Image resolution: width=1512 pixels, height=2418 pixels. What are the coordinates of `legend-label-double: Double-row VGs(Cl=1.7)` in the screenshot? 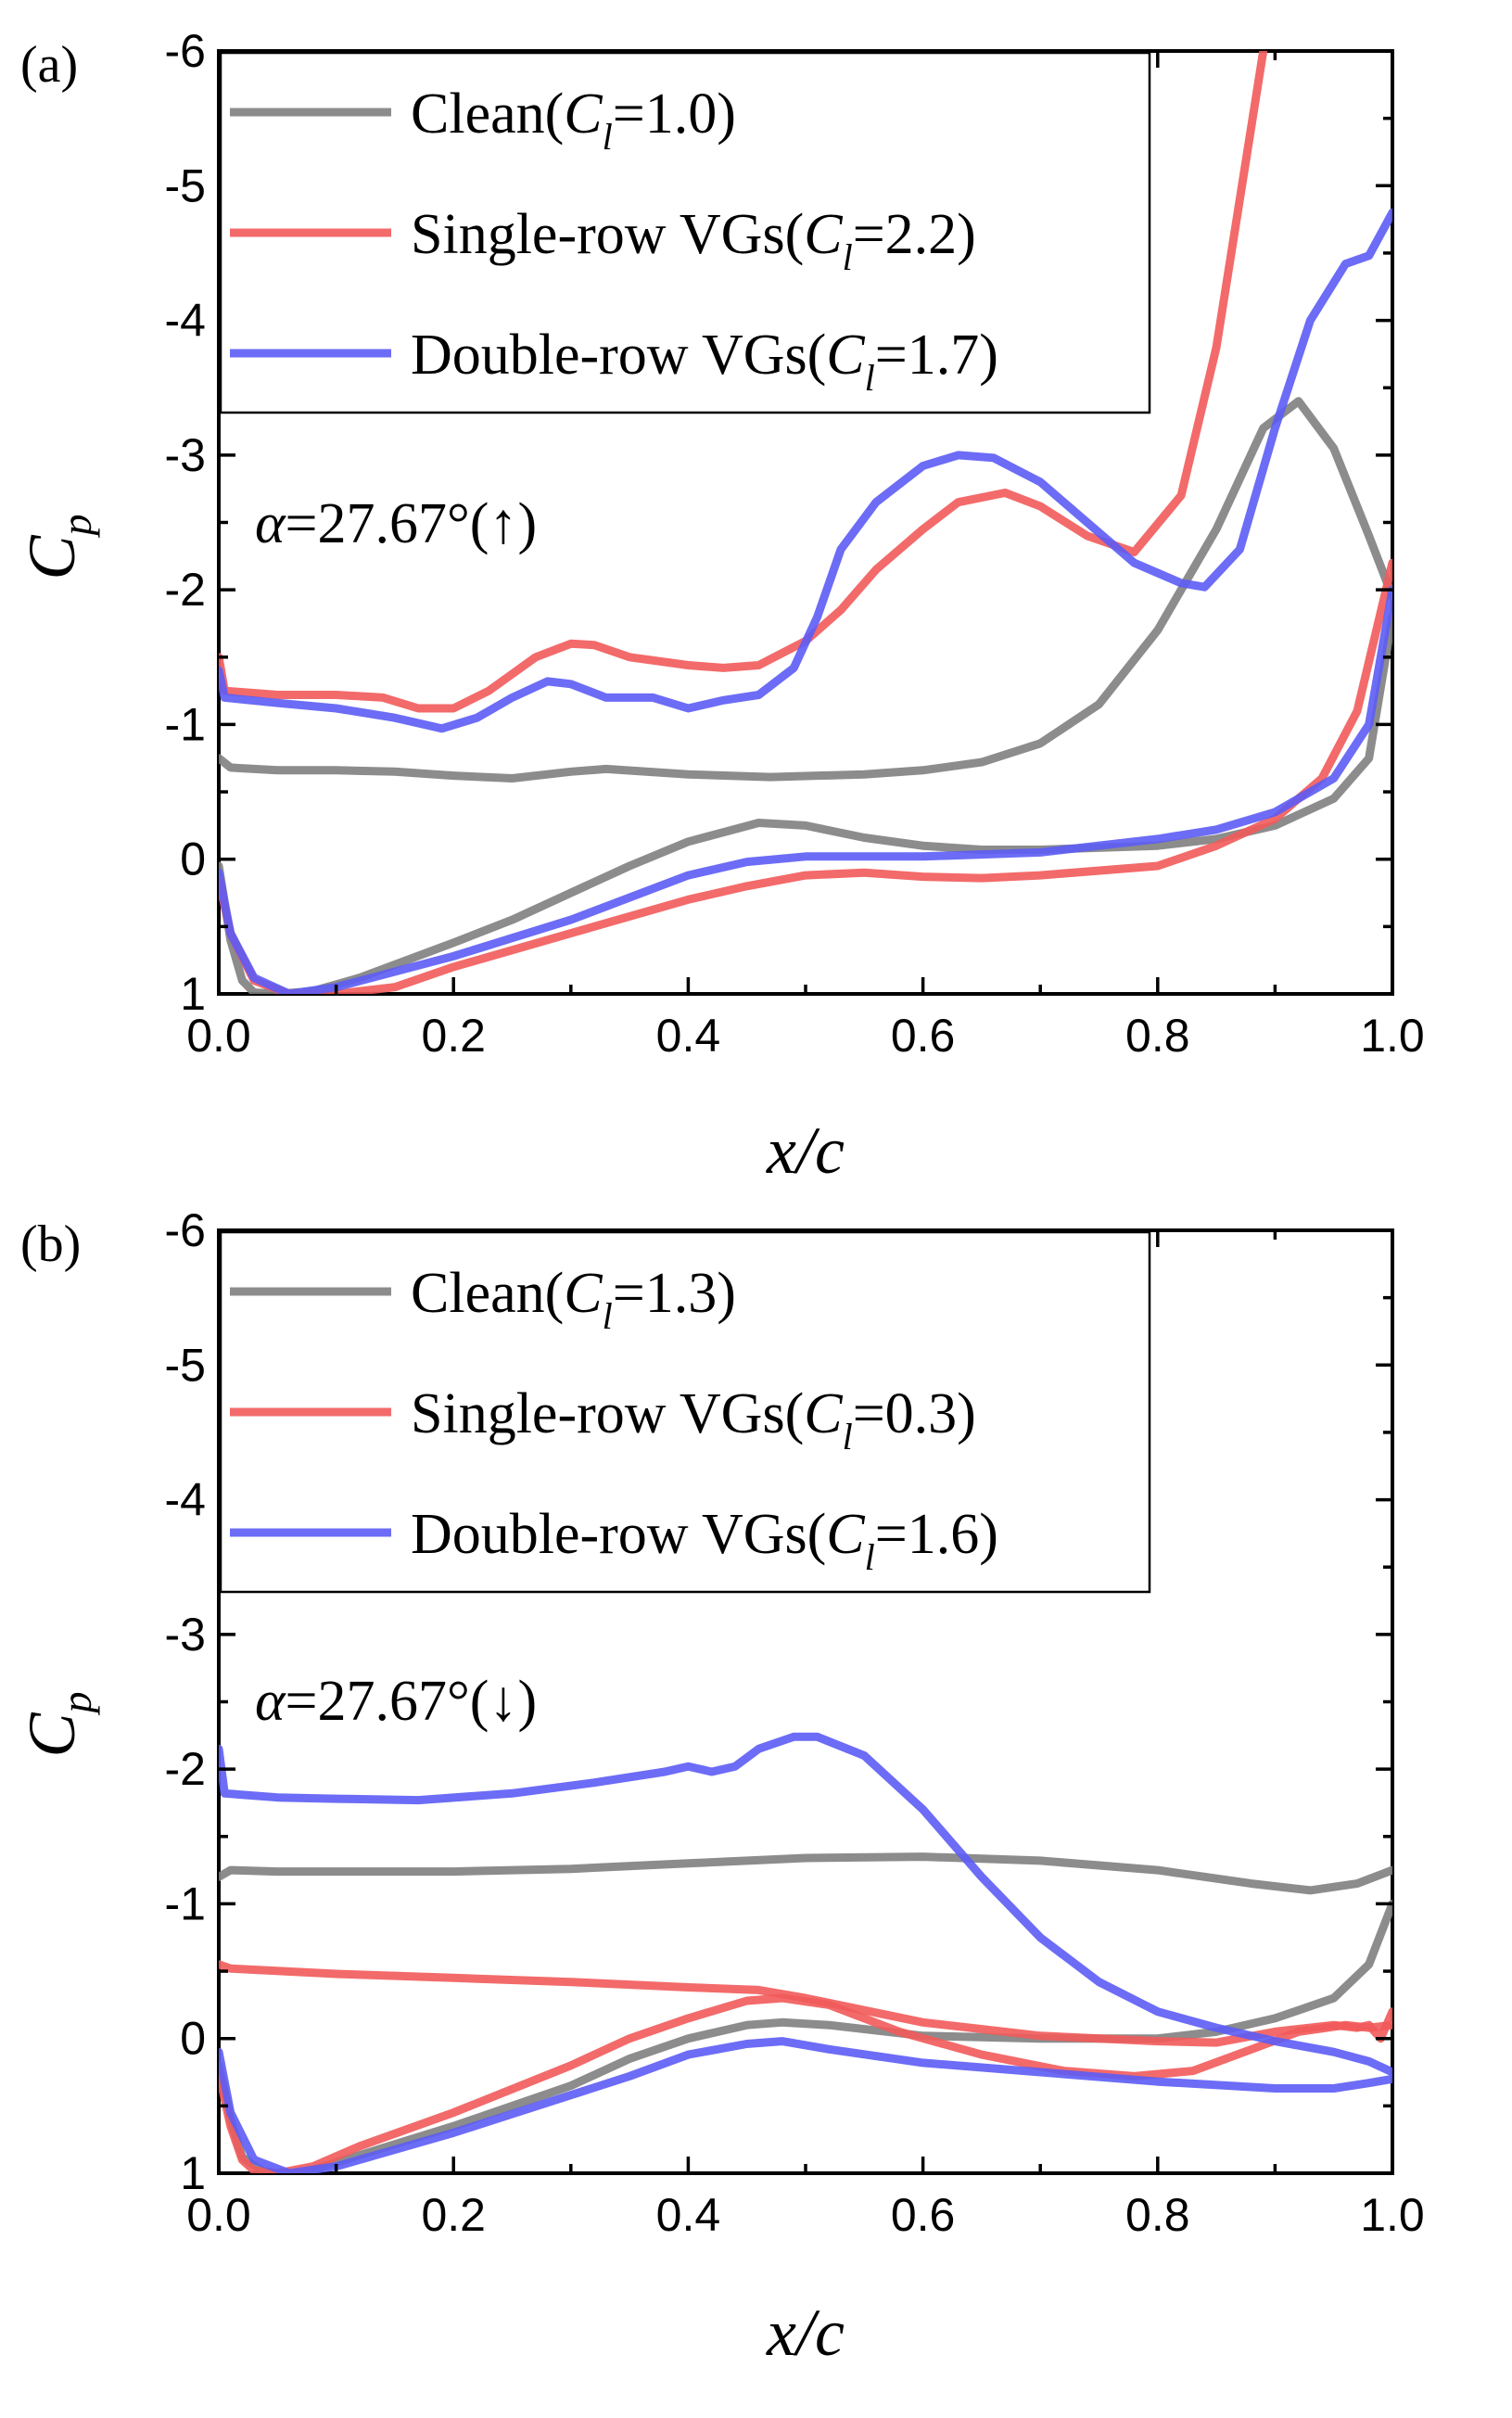 It's located at (704, 361).